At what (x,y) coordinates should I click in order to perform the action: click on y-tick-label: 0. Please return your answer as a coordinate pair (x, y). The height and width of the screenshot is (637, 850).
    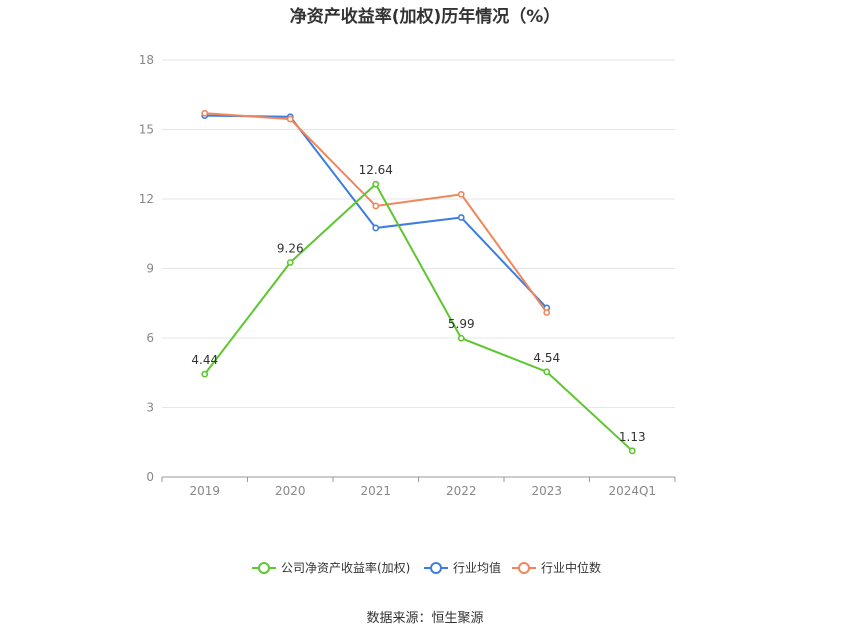
    Looking at the image, I should click on (150, 477).